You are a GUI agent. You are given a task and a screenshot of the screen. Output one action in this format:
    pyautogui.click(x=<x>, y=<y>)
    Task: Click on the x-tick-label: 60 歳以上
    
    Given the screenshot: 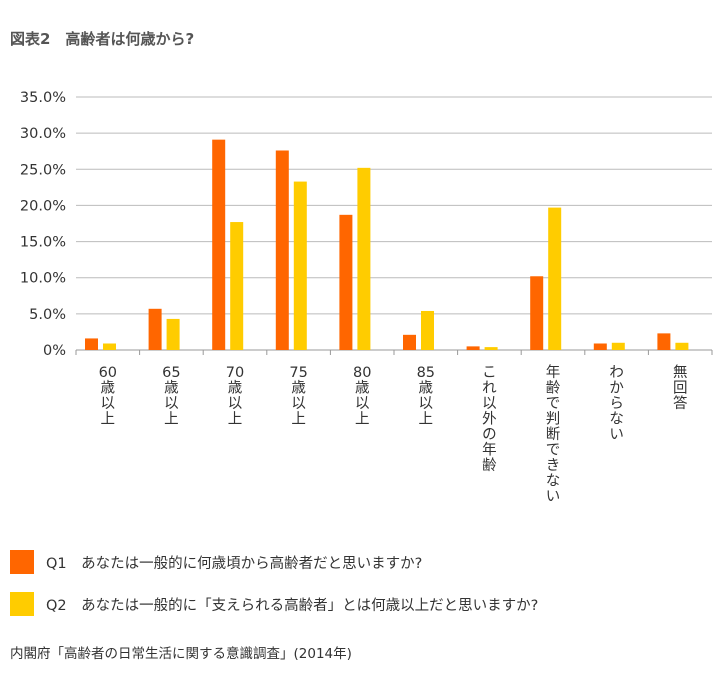 What is the action you would take?
    pyautogui.click(x=108, y=396)
    